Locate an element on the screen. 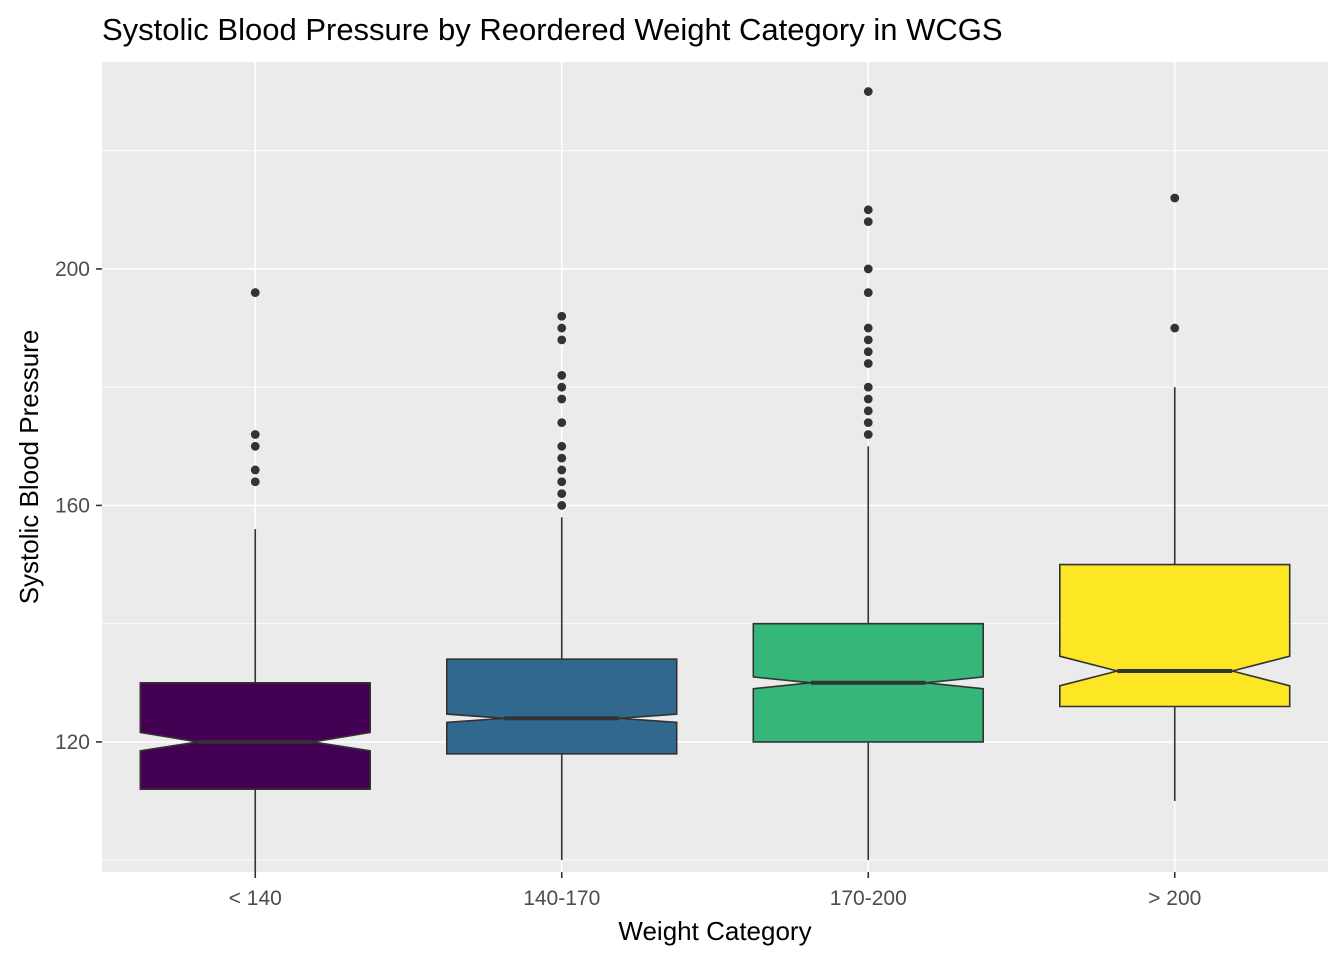 Image resolution: width=1344 pixels, height=960 pixels. x-tick-label: < 140 is located at coordinates (255, 898).